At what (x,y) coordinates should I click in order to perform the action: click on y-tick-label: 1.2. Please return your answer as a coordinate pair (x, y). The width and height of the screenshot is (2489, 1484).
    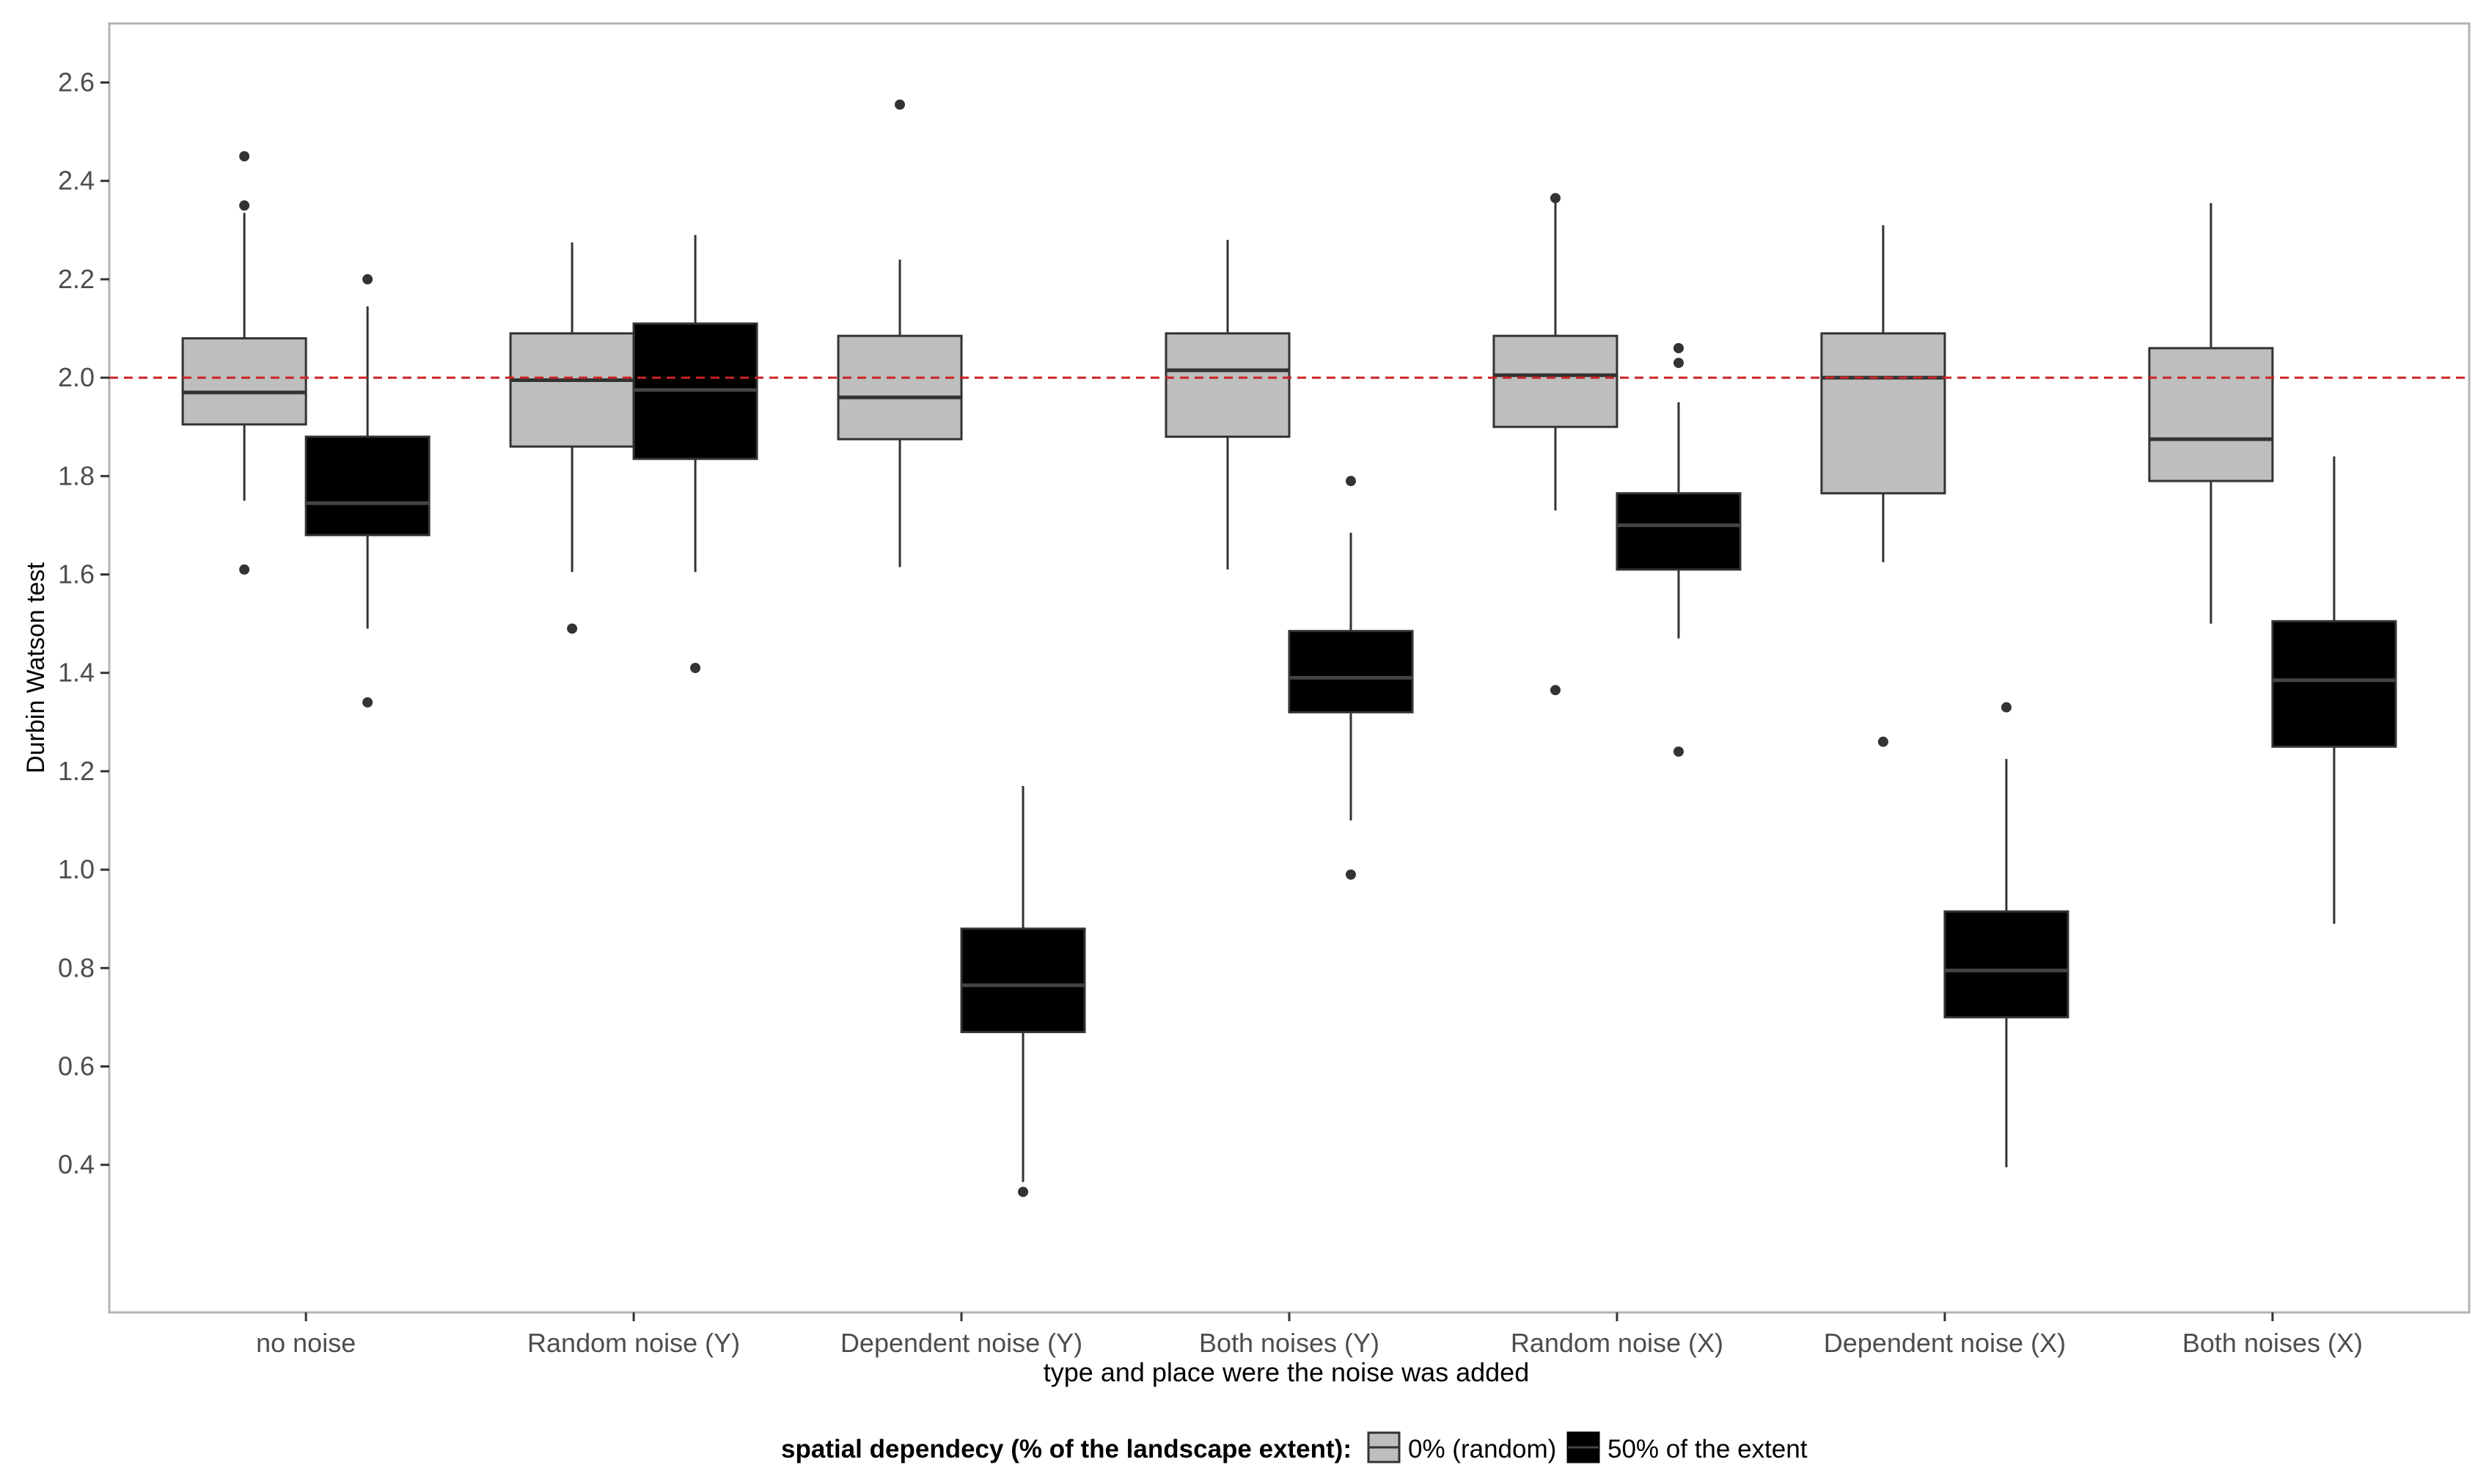
    Looking at the image, I should click on (76, 771).